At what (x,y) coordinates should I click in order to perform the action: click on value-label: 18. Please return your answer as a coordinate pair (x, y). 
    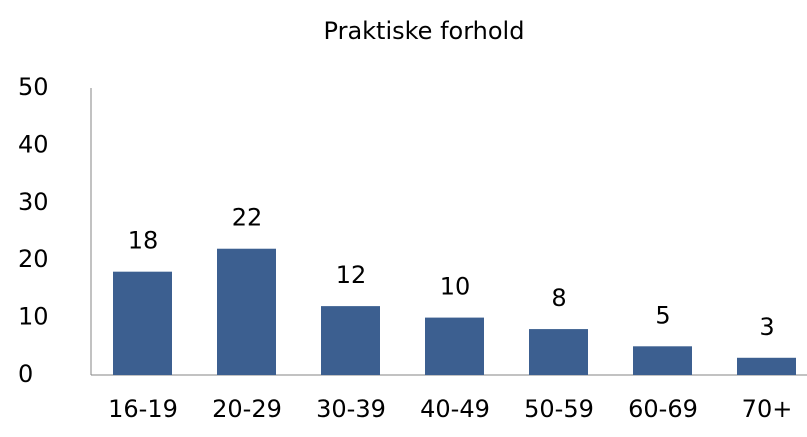
    Looking at the image, I should click on (143, 241).